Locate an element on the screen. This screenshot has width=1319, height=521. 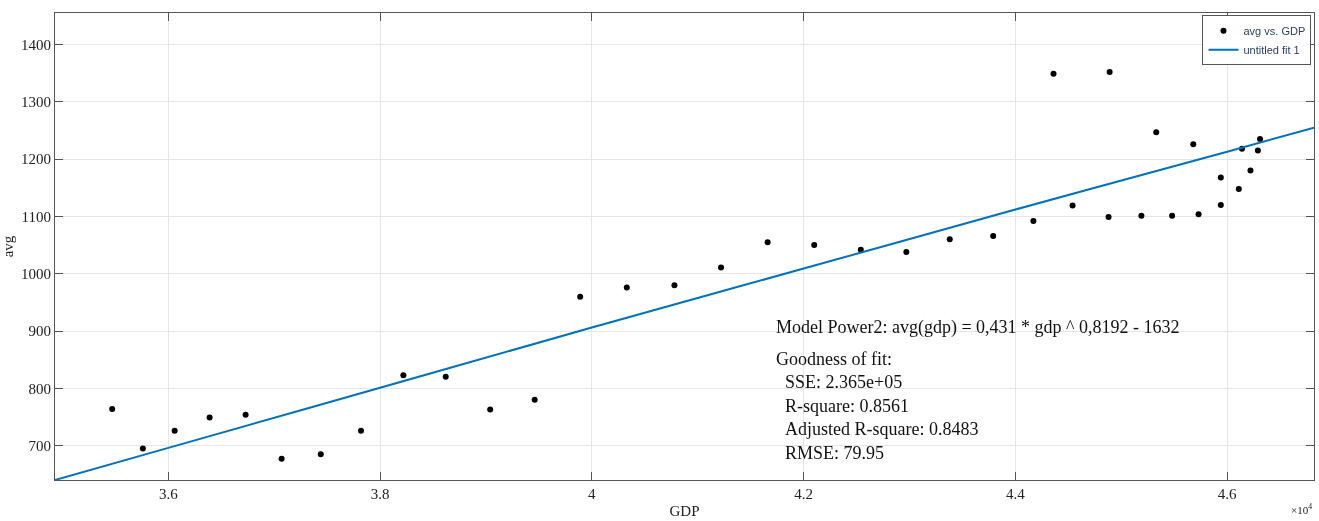
y-tick-label: 800 is located at coordinates (39, 388).